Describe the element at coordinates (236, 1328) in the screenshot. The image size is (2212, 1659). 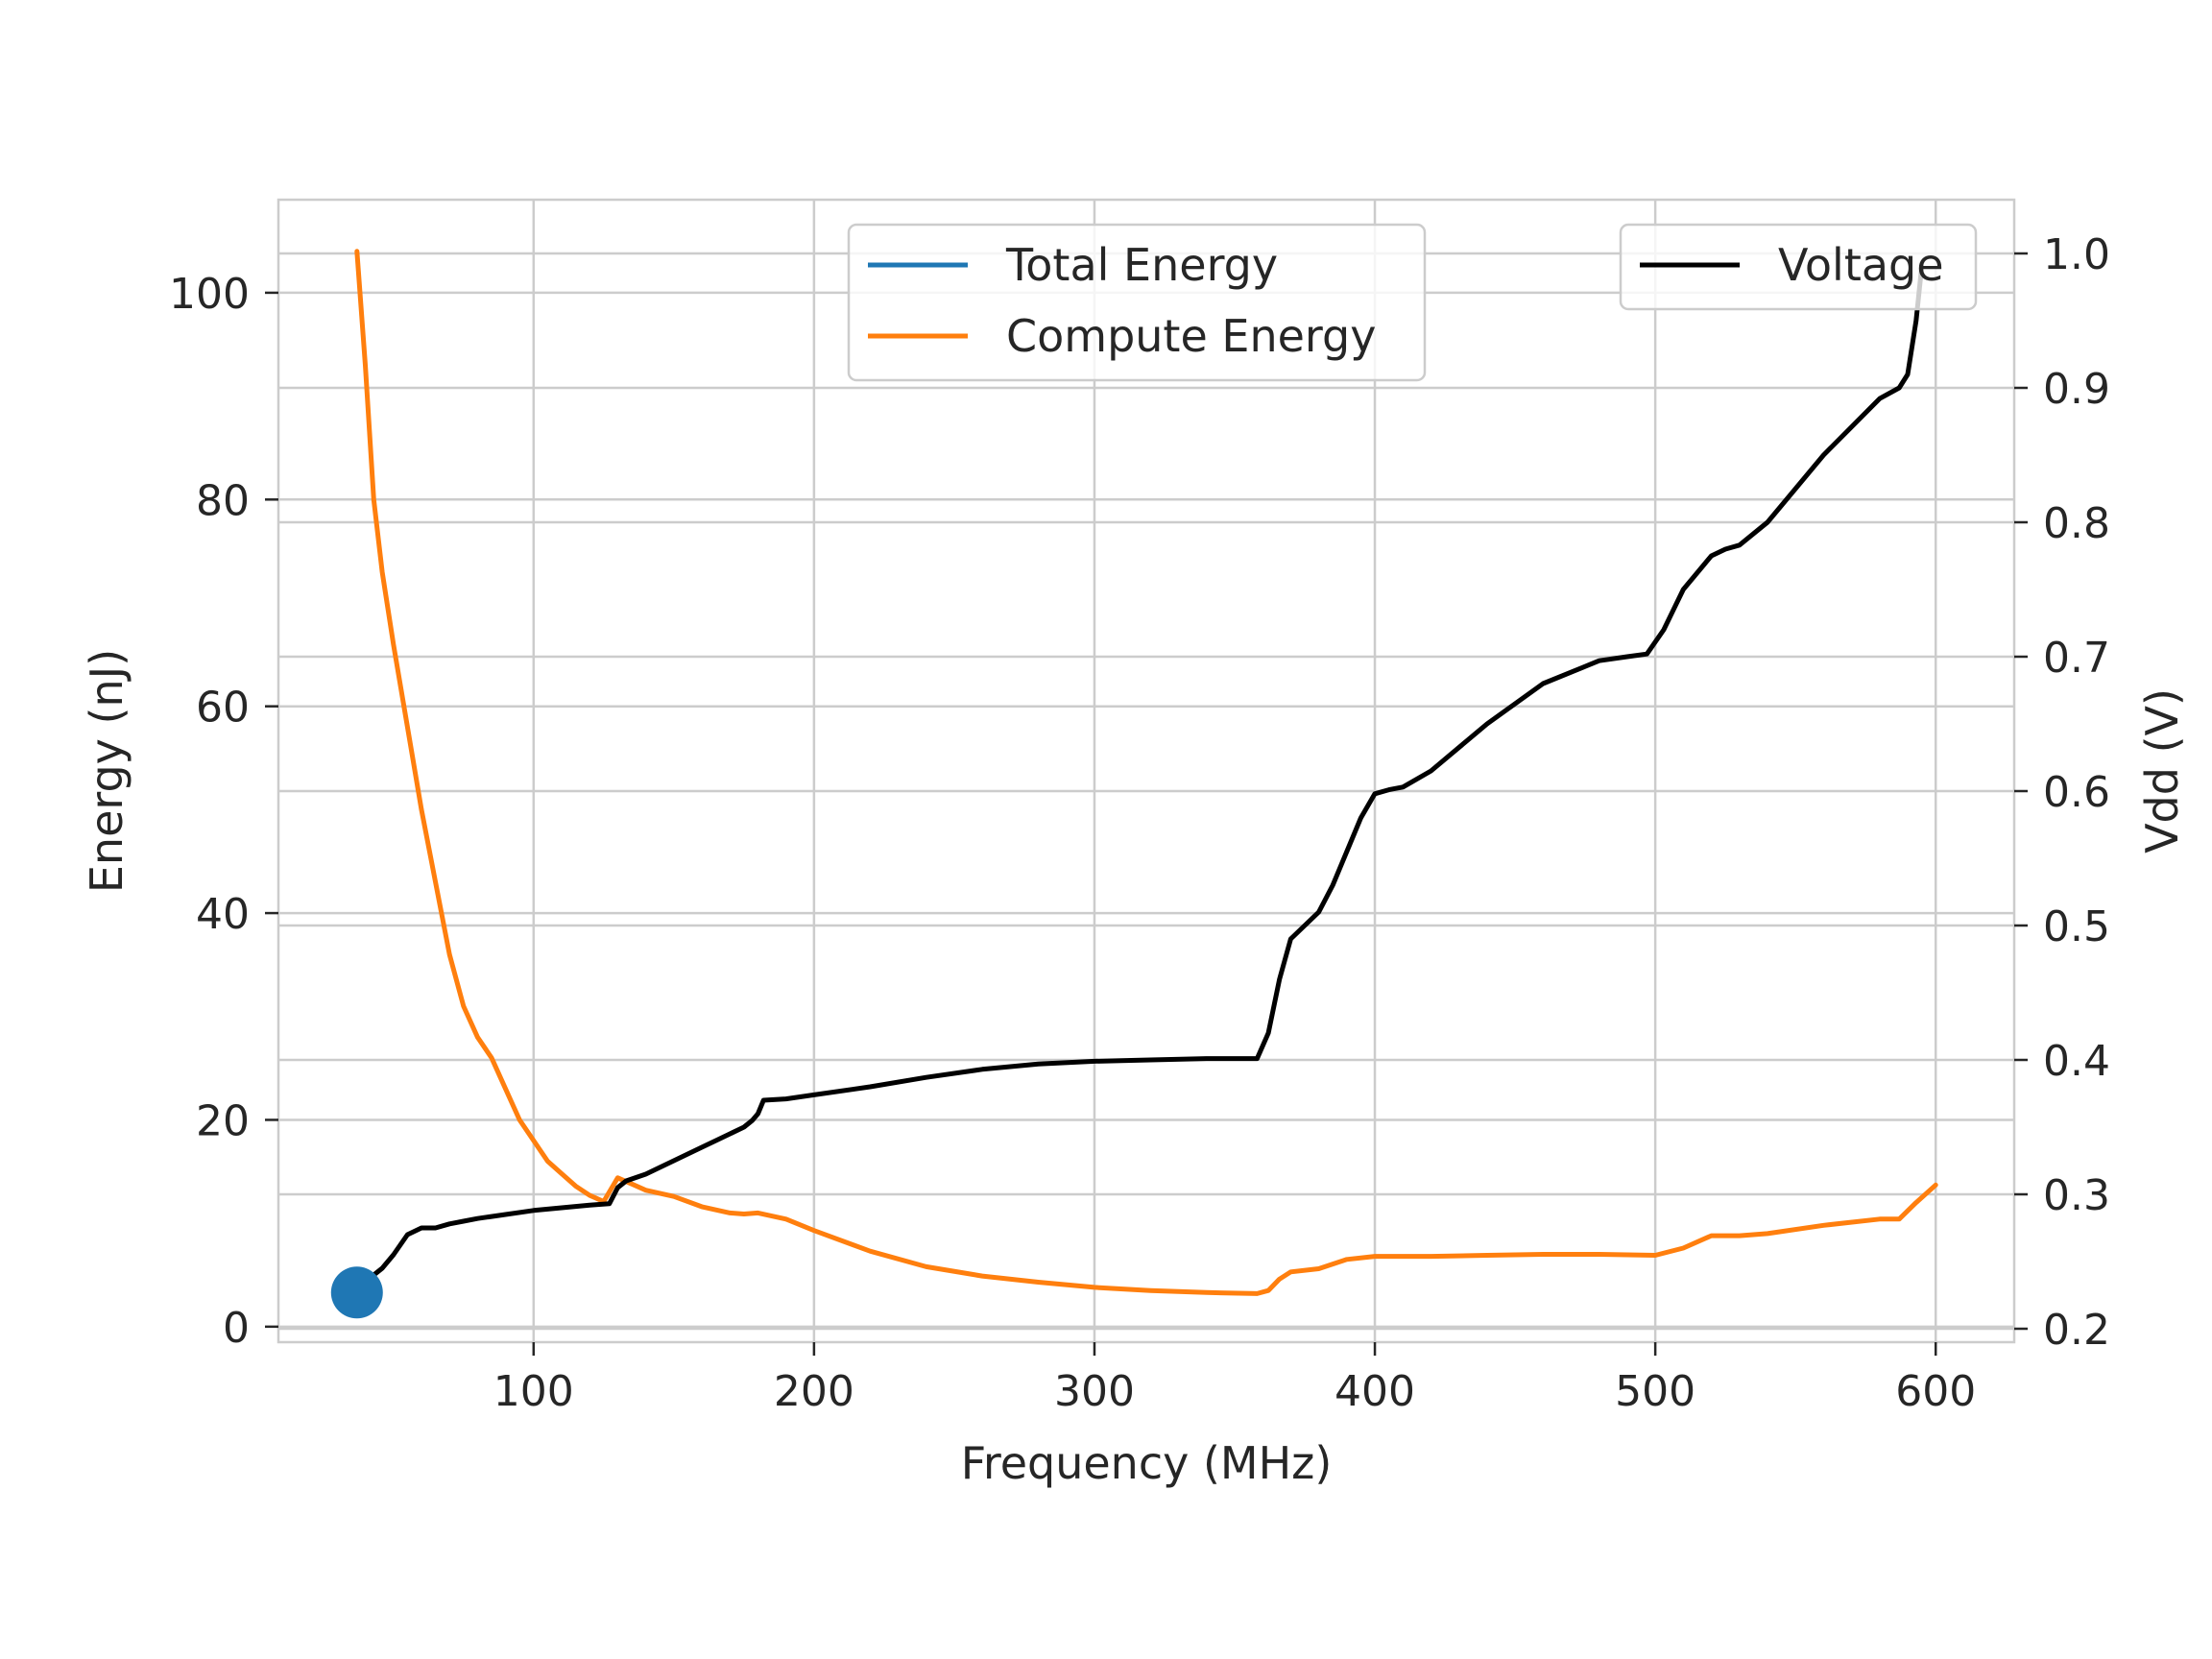
I see `y-tick-label: 0` at that location.